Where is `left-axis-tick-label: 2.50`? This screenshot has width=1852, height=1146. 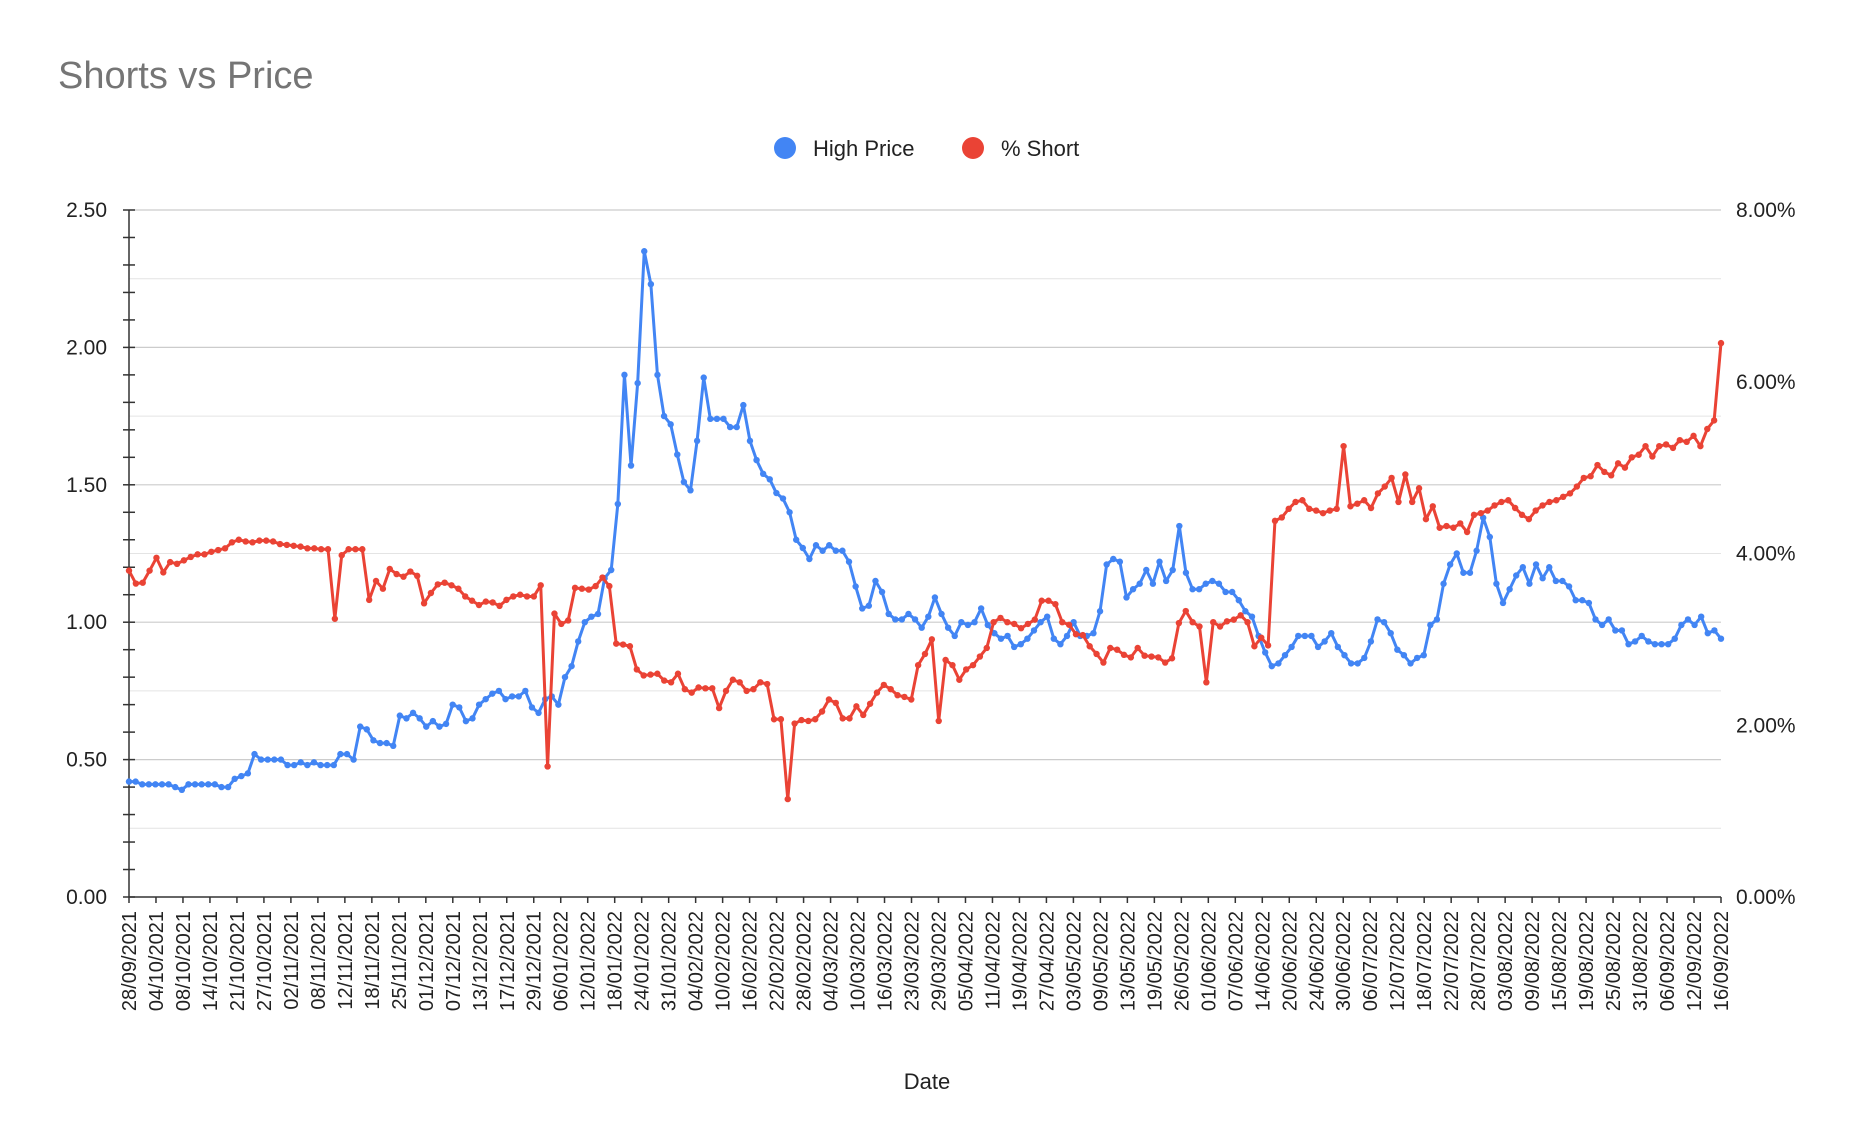
left-axis-tick-label: 2.50 is located at coordinates (86, 210).